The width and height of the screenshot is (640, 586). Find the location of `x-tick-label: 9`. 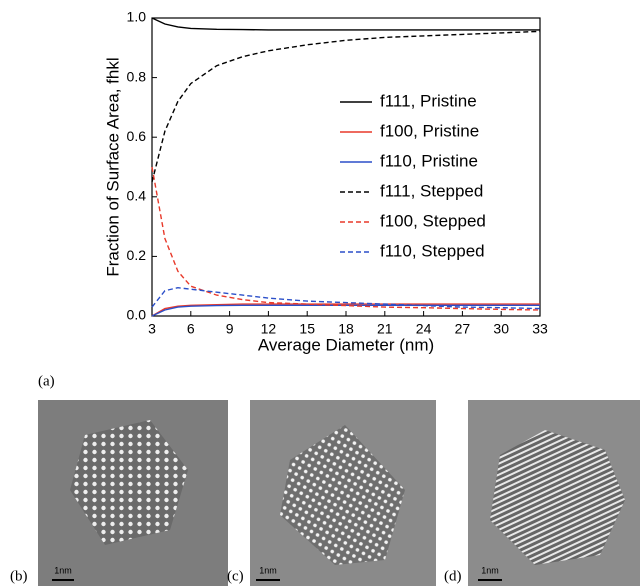

x-tick-label: 9 is located at coordinates (230, 329).